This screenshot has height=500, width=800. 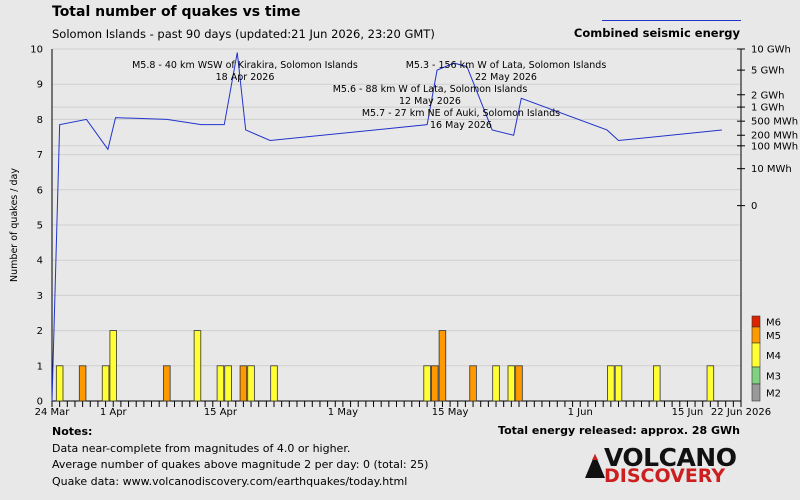 I want to click on energy-legend-line, so click(x=671, y=20).